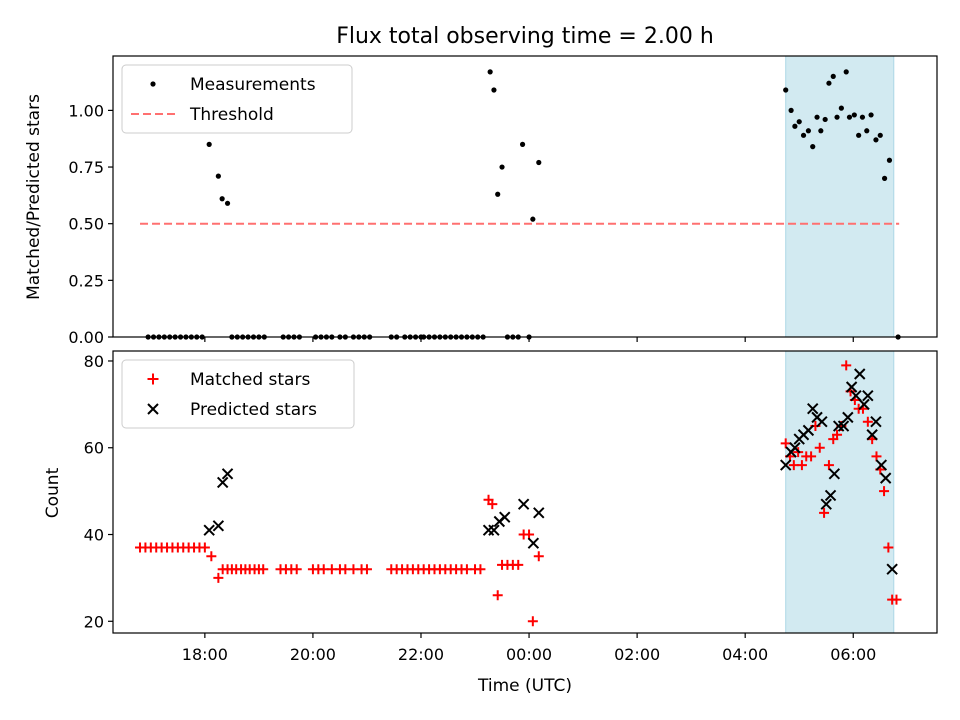  Describe the element at coordinates (34, 197) in the screenshot. I see `top-y-axis-label: Matched/Predicted stars` at that location.